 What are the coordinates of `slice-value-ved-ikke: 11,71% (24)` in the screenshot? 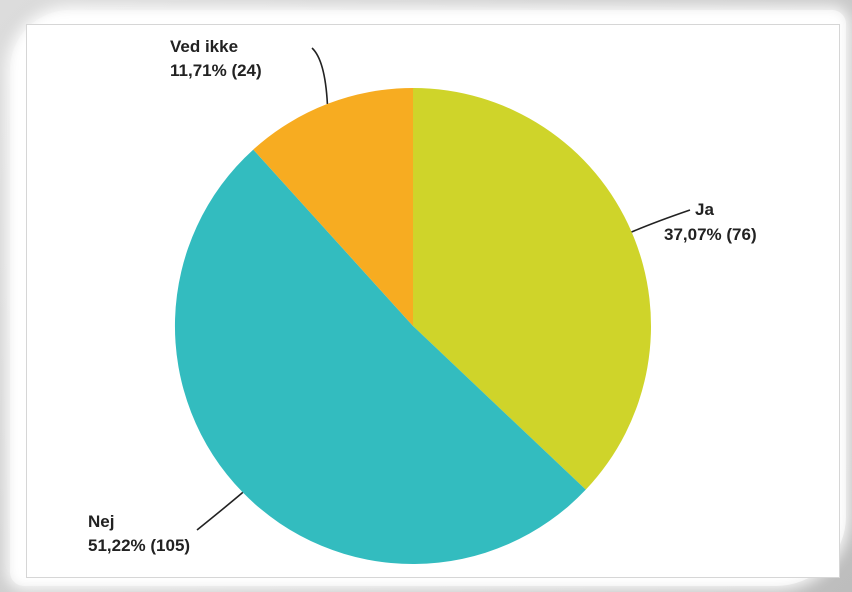 It's located at (216, 70).